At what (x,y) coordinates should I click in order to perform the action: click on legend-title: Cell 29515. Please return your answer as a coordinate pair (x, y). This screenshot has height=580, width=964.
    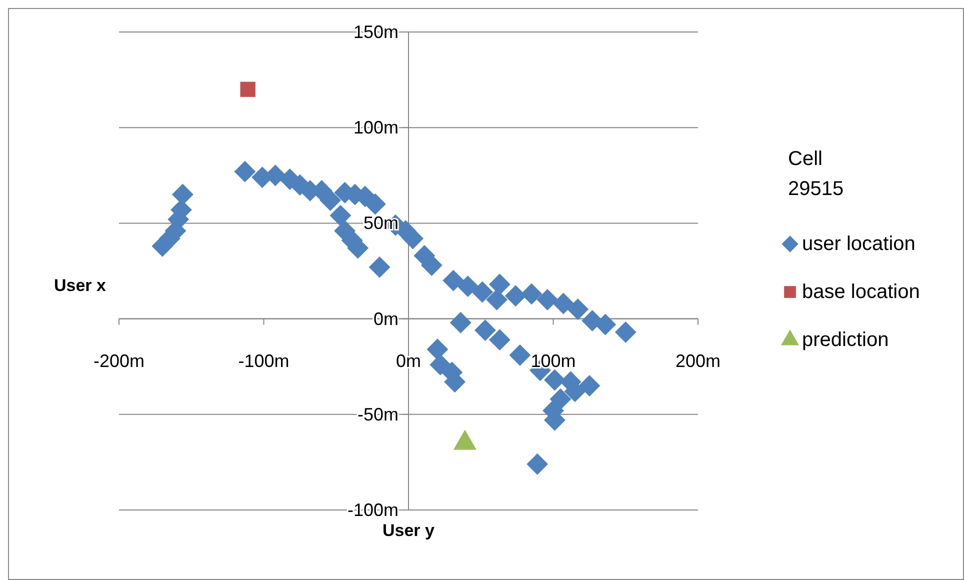
    Looking at the image, I should click on (816, 174).